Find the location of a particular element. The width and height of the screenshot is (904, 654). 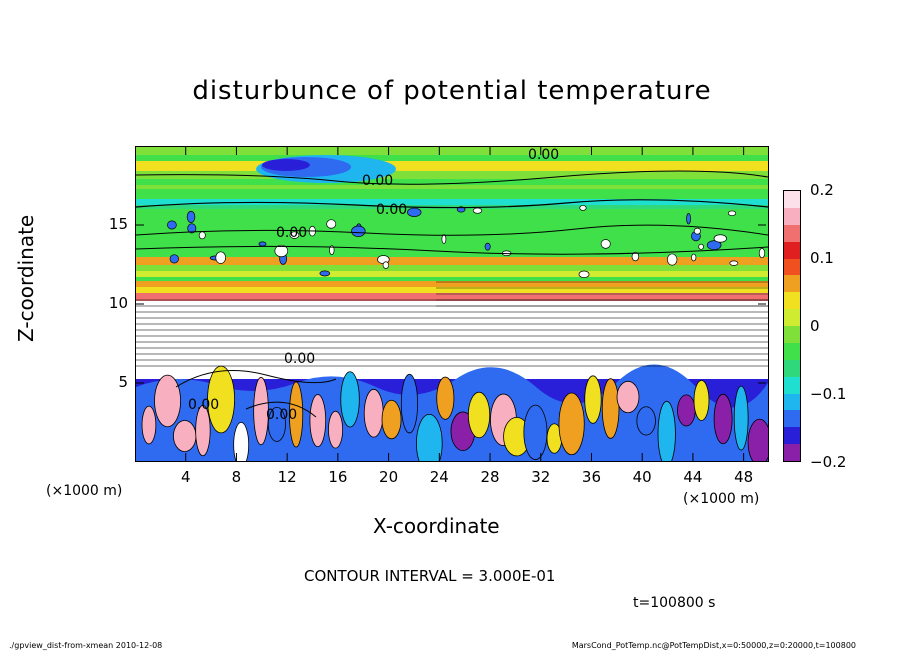

y-tick-label: 5 is located at coordinates (123, 382).